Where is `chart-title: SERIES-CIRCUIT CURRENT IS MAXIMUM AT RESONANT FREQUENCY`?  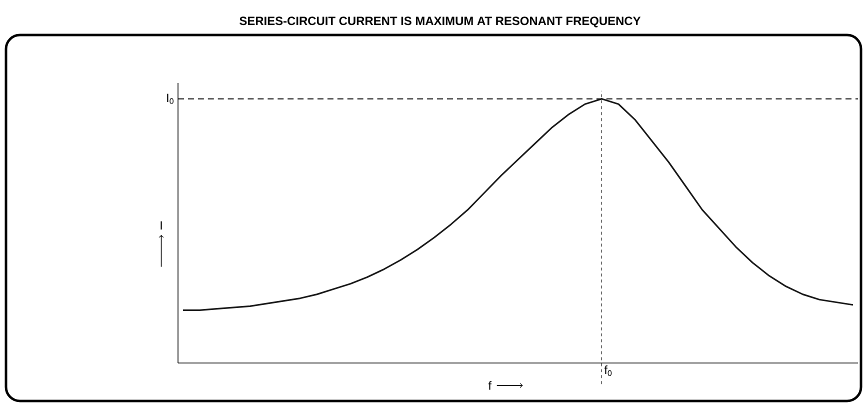
chart-title: SERIES-CIRCUIT CURRENT IS MAXIMUM AT RESONANT FREQUENCY is located at coordinates (440, 22).